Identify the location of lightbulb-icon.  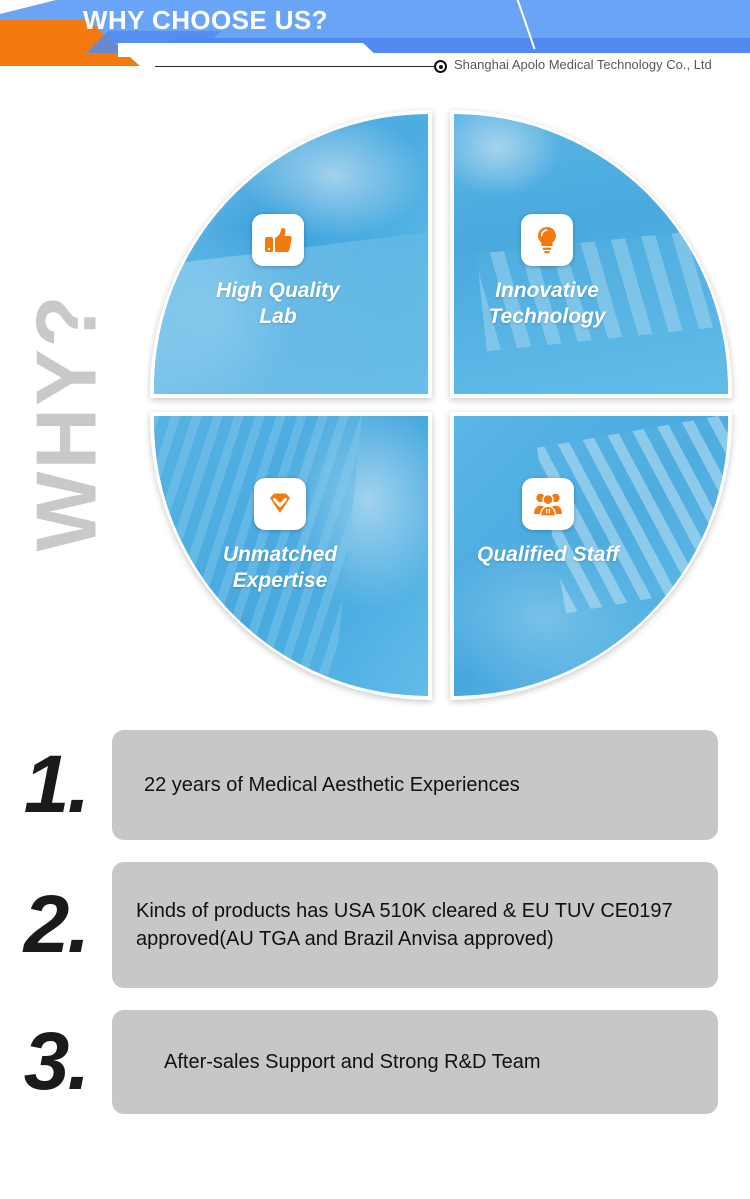
(547, 240).